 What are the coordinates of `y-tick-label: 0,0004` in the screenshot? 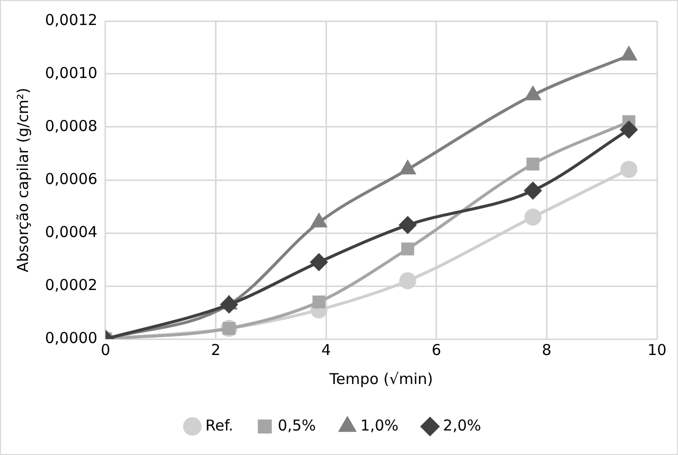 It's located at (71, 231).